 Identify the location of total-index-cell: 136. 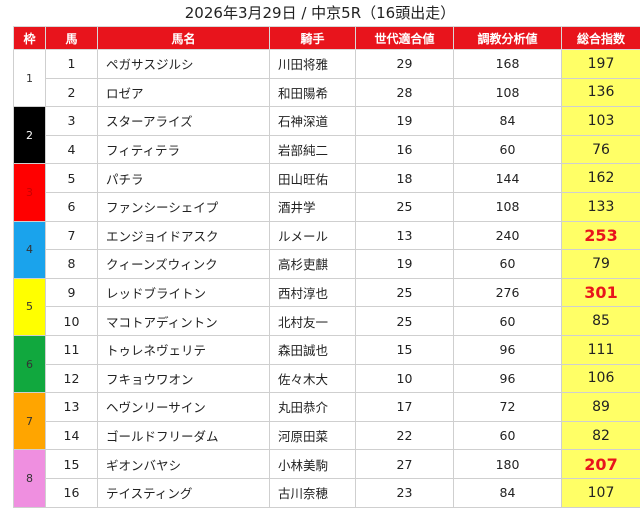
(600, 92).